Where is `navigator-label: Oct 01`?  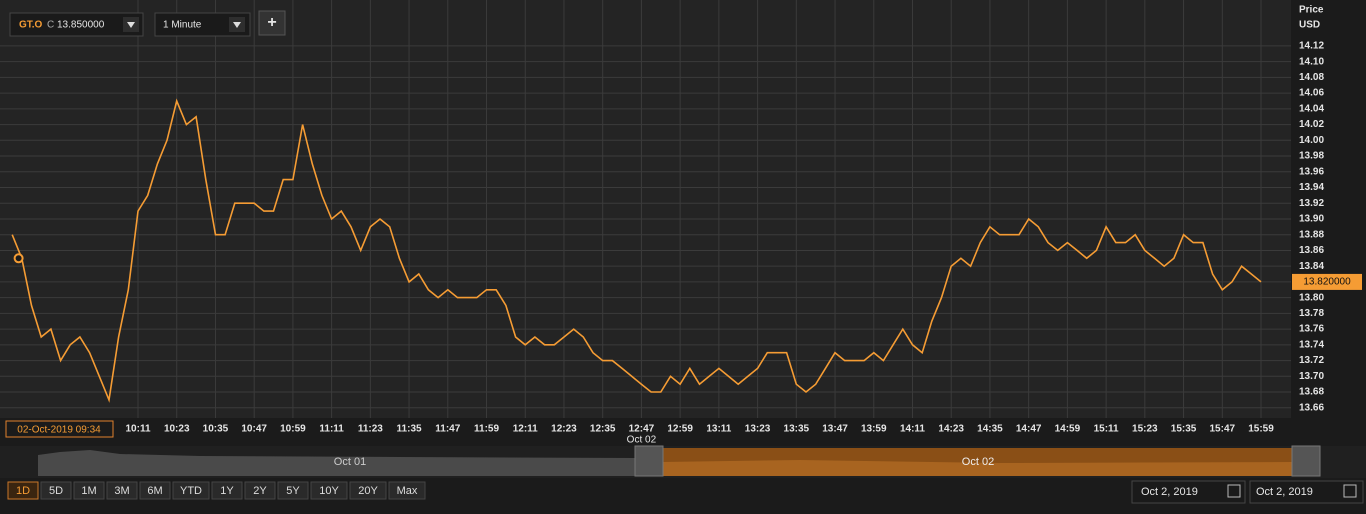 navigator-label: Oct 01 is located at coordinates (350, 462).